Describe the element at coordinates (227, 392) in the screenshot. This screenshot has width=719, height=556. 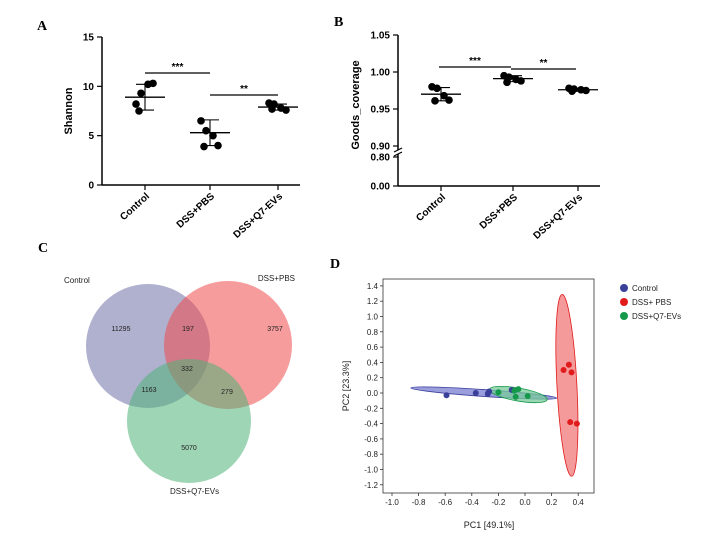
I see `venn-region-count: 279` at that location.